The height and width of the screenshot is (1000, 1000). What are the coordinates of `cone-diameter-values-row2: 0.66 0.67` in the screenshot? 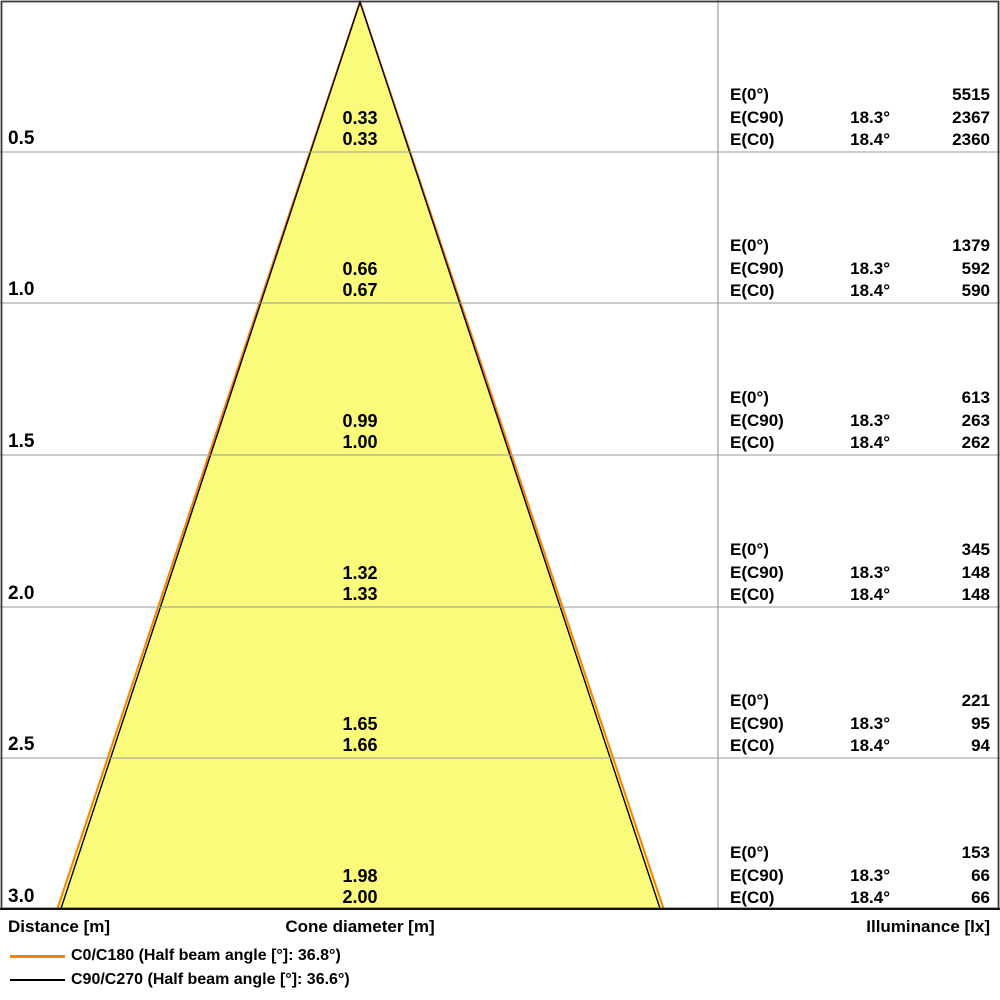 It's located at (360, 280).